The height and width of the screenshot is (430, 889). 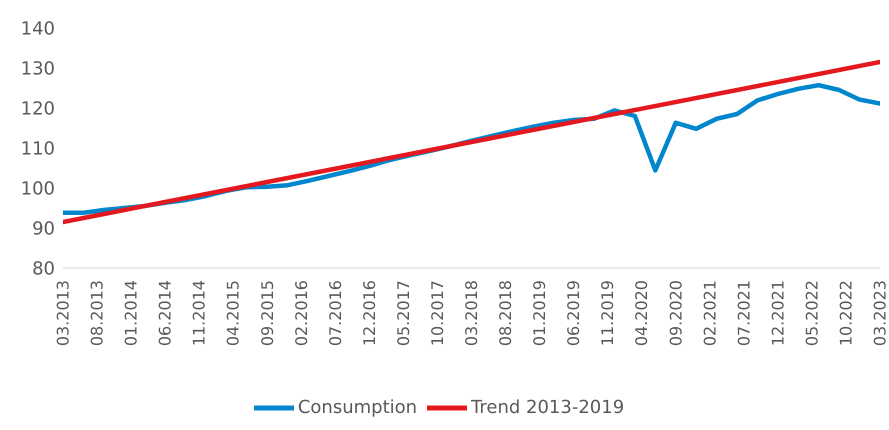 What do you see at coordinates (540, 313) in the screenshot?
I see `x-tick-label: 01.2019` at bounding box center [540, 313].